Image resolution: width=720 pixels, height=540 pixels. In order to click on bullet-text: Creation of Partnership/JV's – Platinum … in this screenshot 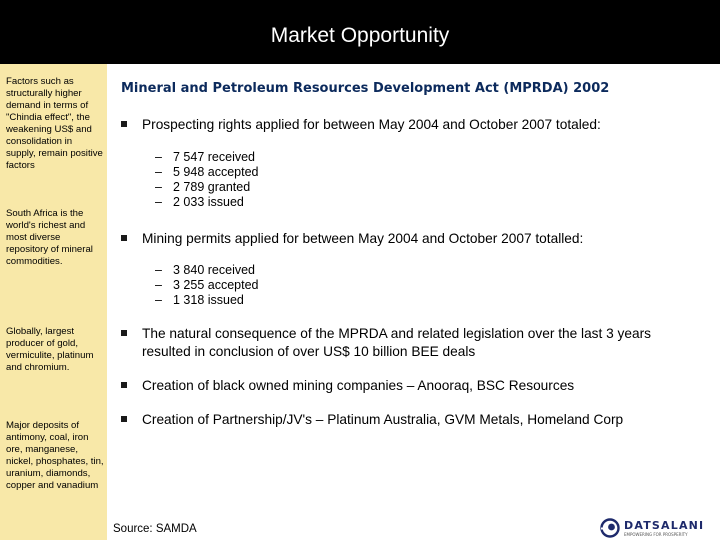, I will do `click(383, 419)`.